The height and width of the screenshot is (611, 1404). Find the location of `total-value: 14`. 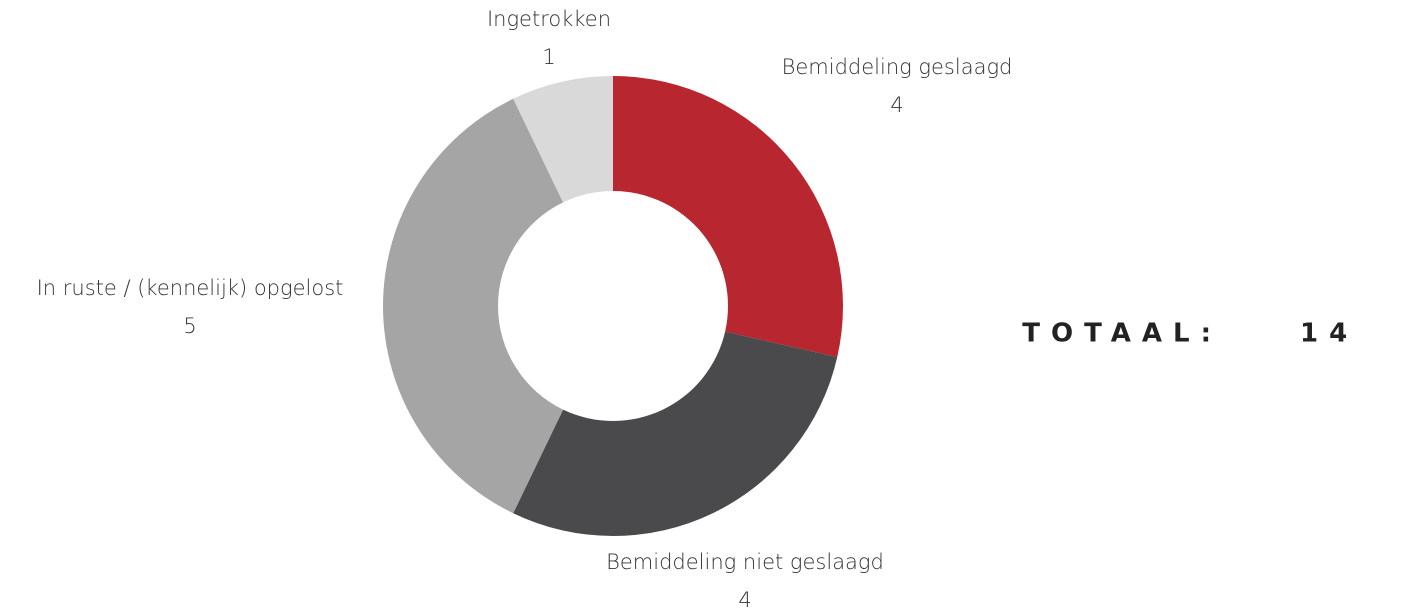

total-value: 14 is located at coordinates (1329, 334).